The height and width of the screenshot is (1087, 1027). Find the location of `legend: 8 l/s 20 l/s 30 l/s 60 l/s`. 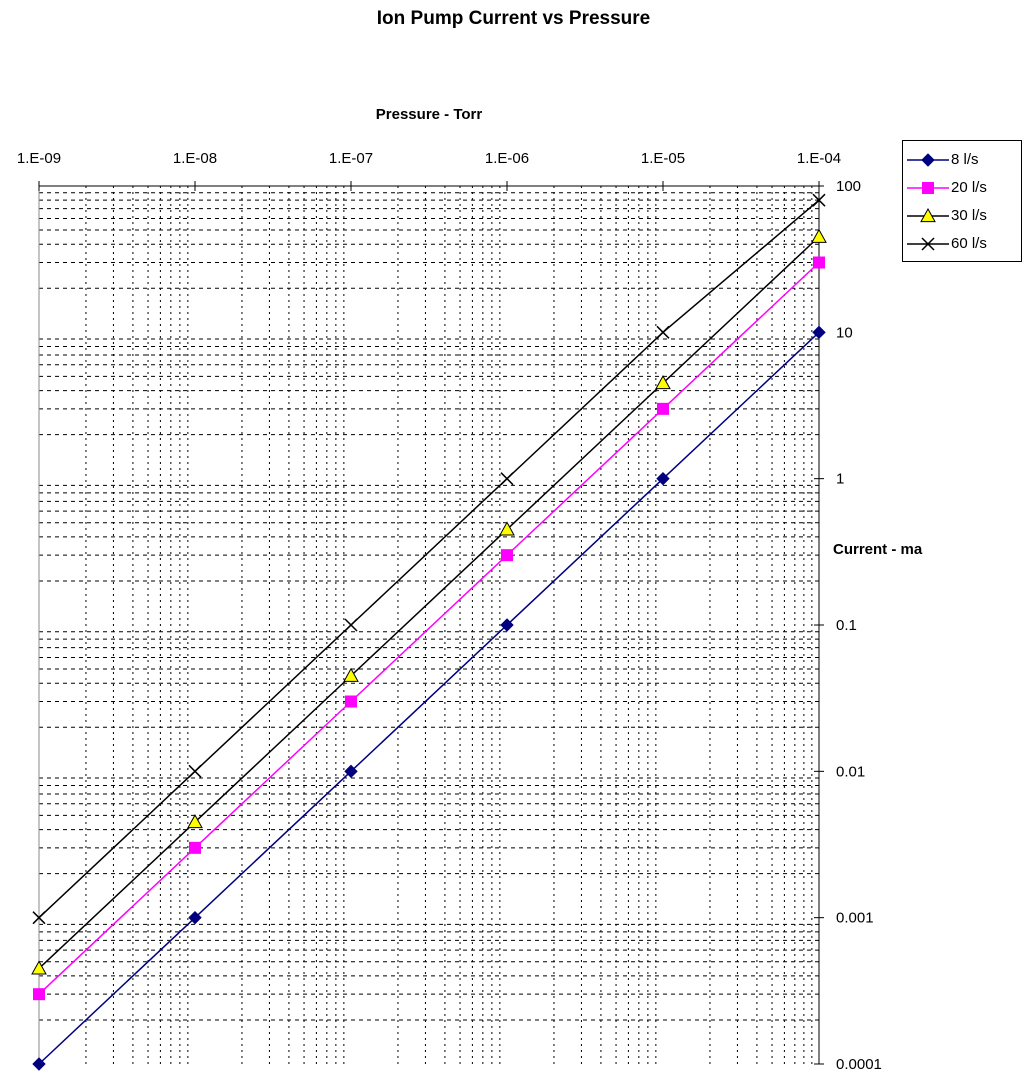

legend: 8 l/s 20 l/s 30 l/s 60 l/s is located at coordinates (962, 201).